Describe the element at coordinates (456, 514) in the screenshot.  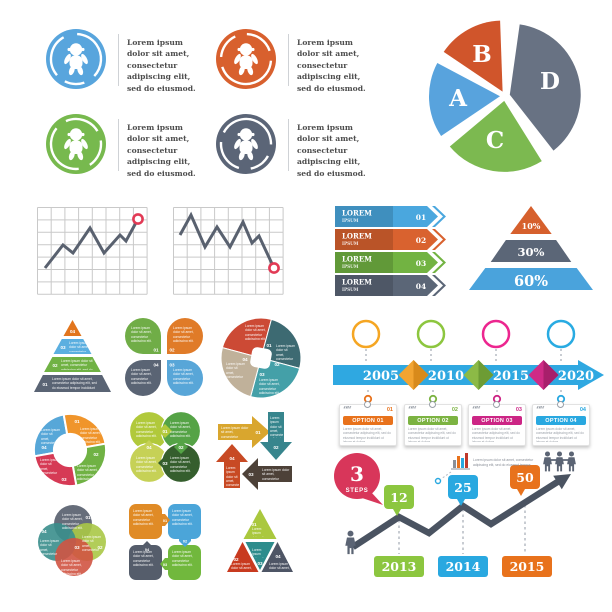
I see `growth-arrow-line` at that location.